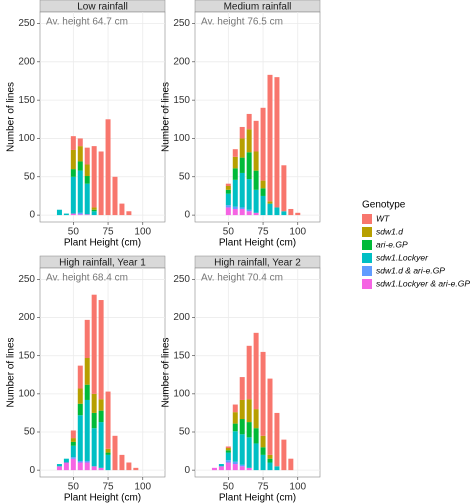 The height and width of the screenshot is (504, 474). What do you see at coordinates (257, 263) in the screenshot?
I see `panel-title: High rainfall, Year 2` at bounding box center [257, 263].